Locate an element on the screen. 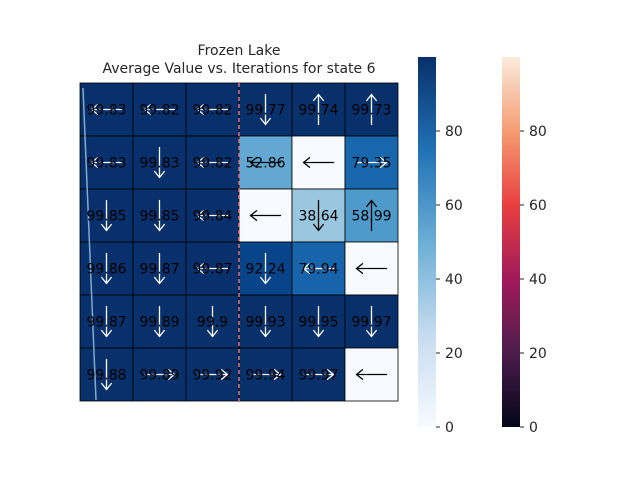 This screenshot has width=640, height=480. cell-value: 79.35 is located at coordinates (371, 164).